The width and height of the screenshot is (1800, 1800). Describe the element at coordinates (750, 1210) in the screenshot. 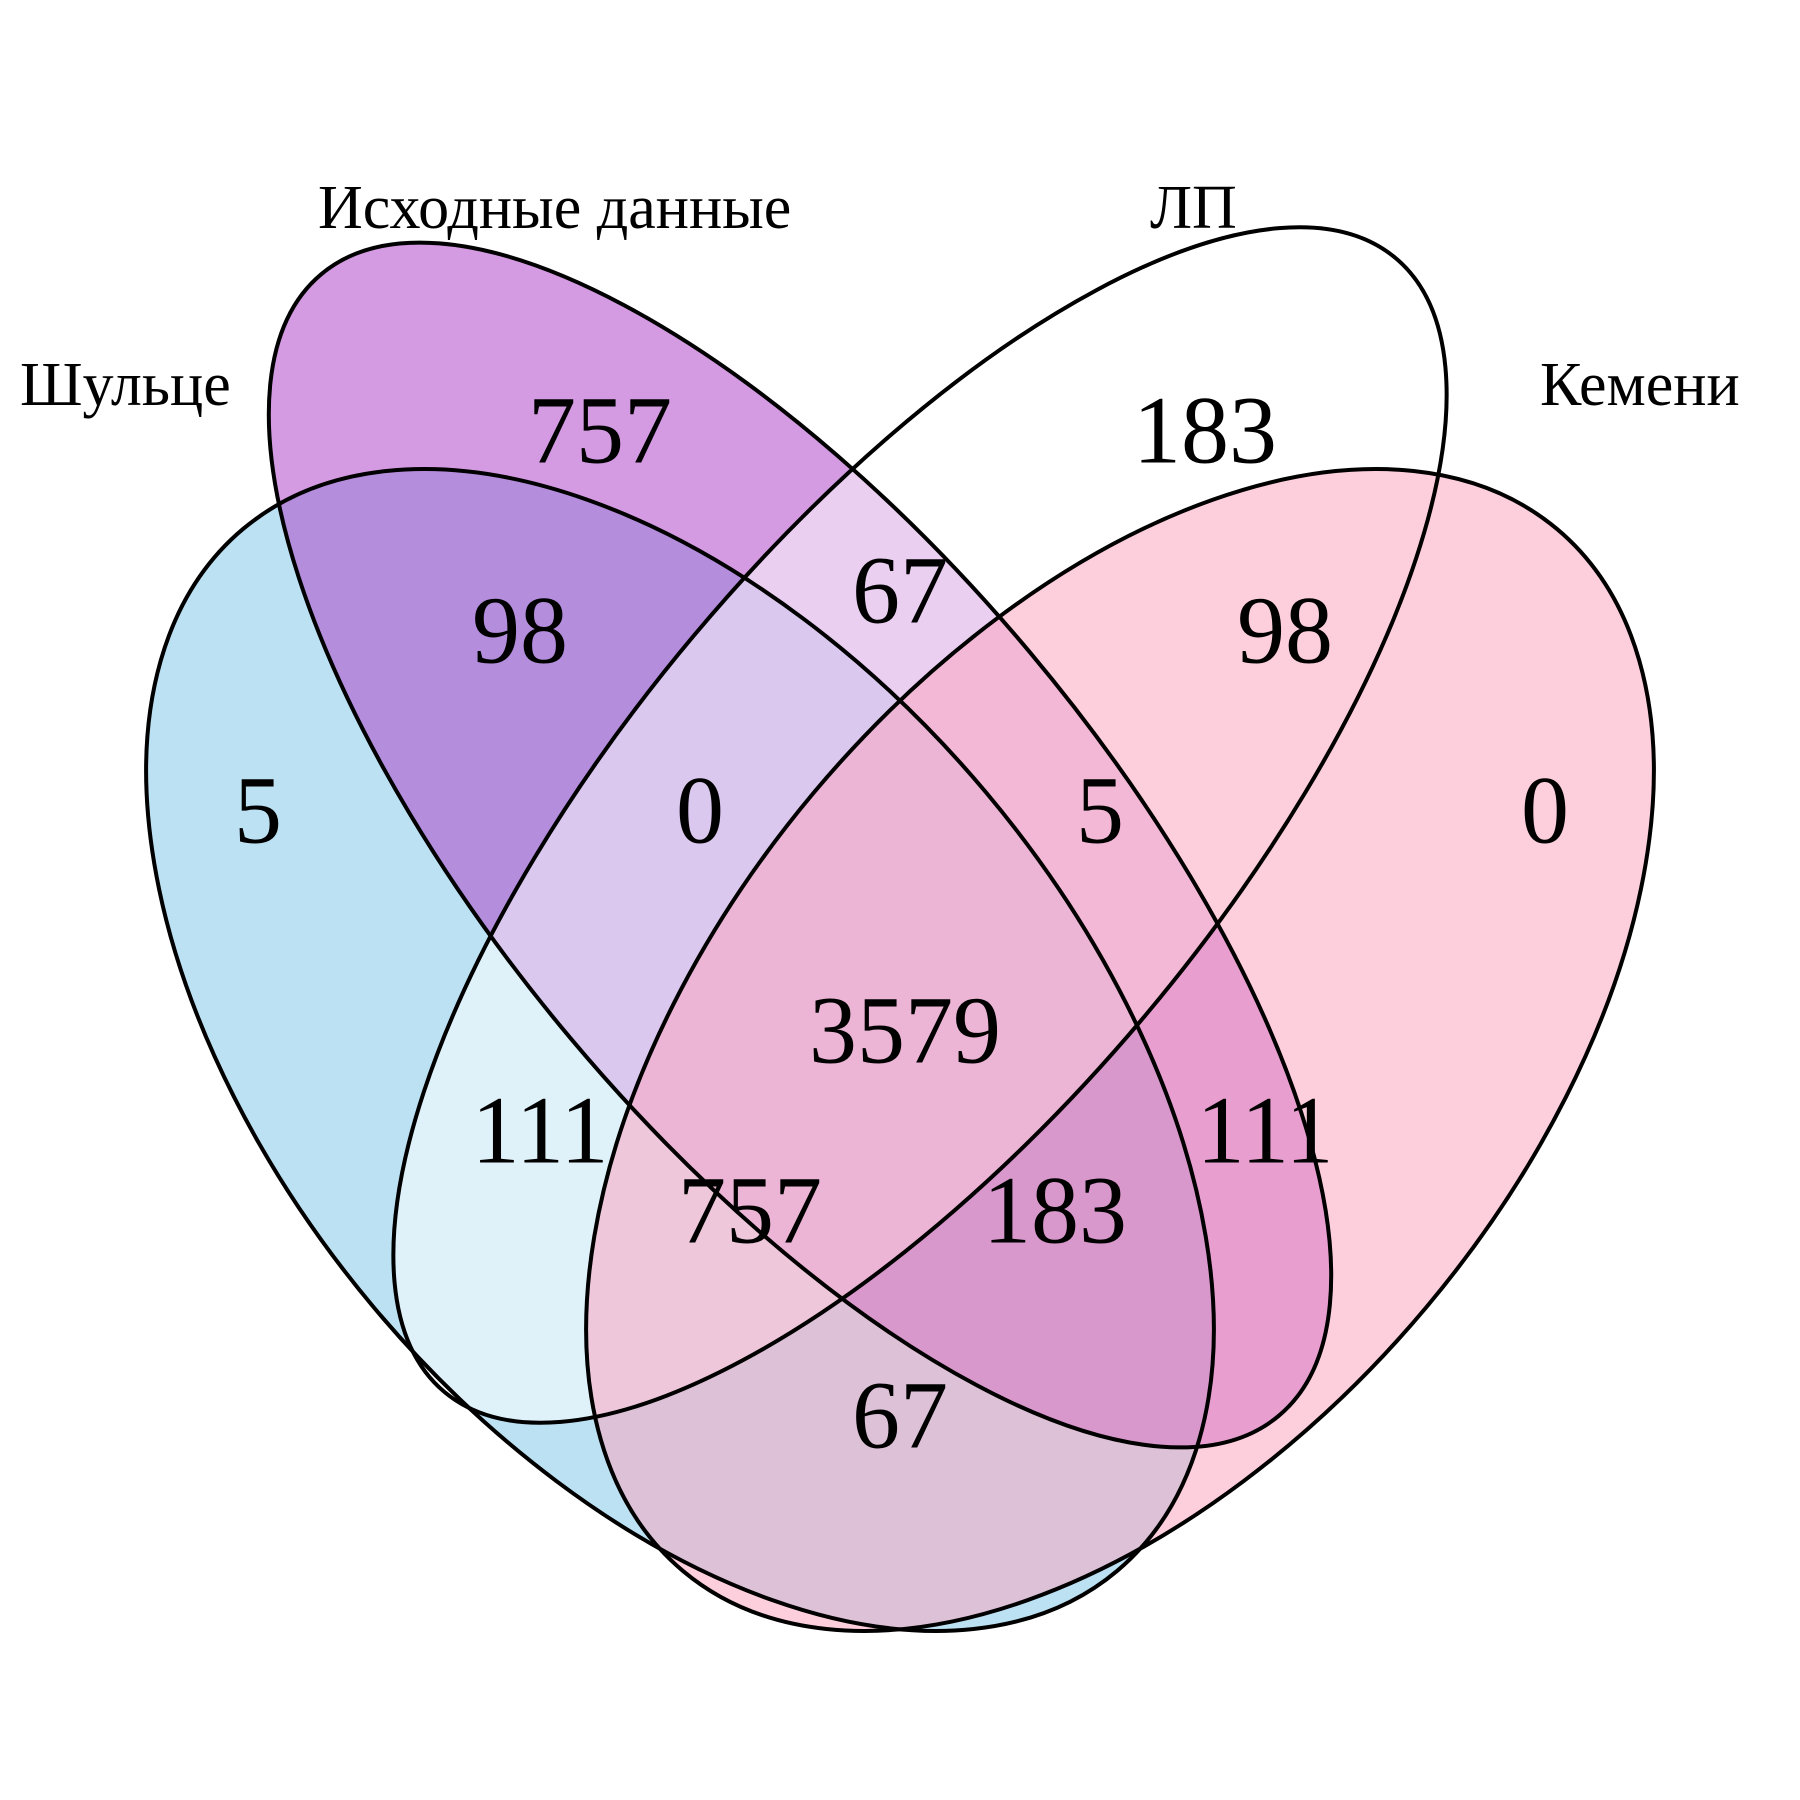

I see `count-schulze-lp-kemeny: 757` at that location.